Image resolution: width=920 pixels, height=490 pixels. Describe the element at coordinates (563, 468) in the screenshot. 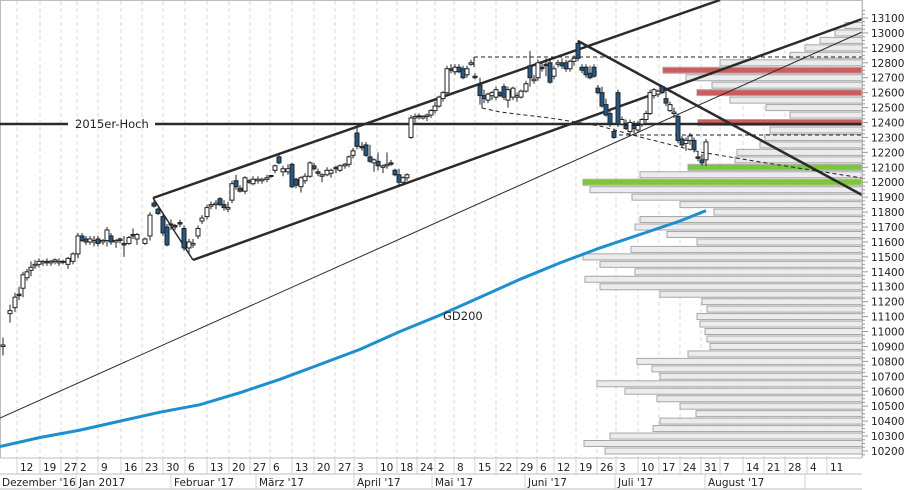

I see `x-day-label: 12` at that location.